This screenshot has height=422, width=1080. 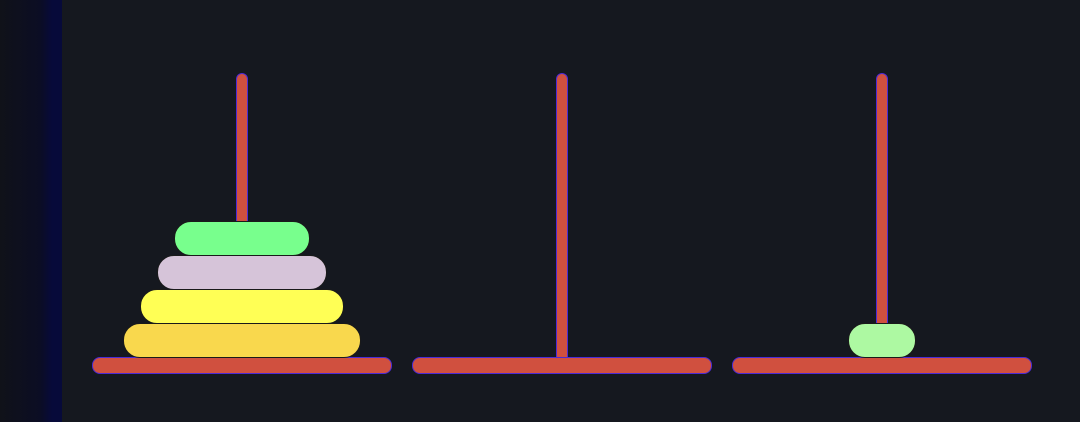 What do you see at coordinates (882, 218) in the screenshot?
I see `peg-3-rod` at bounding box center [882, 218].